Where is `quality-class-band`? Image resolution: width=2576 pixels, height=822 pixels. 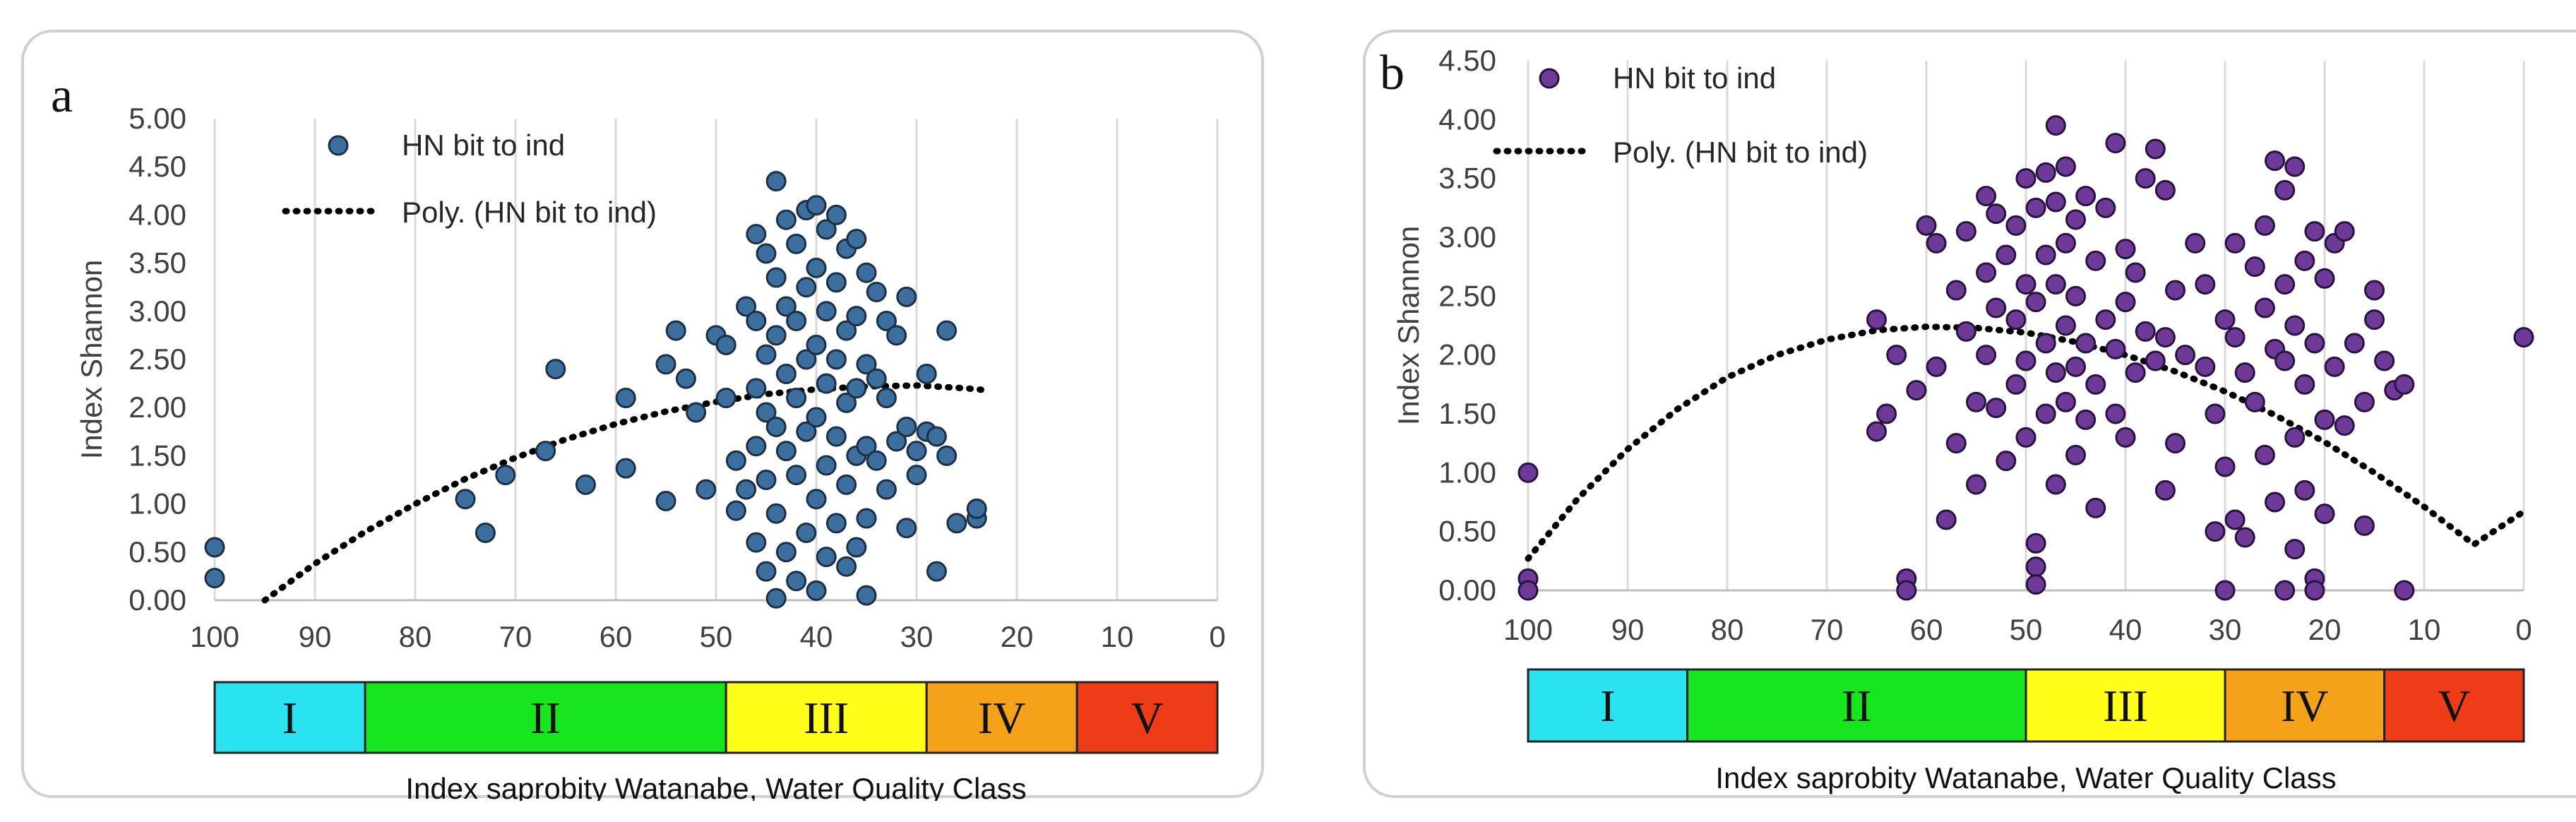 quality-class-band is located at coordinates (2454, 705).